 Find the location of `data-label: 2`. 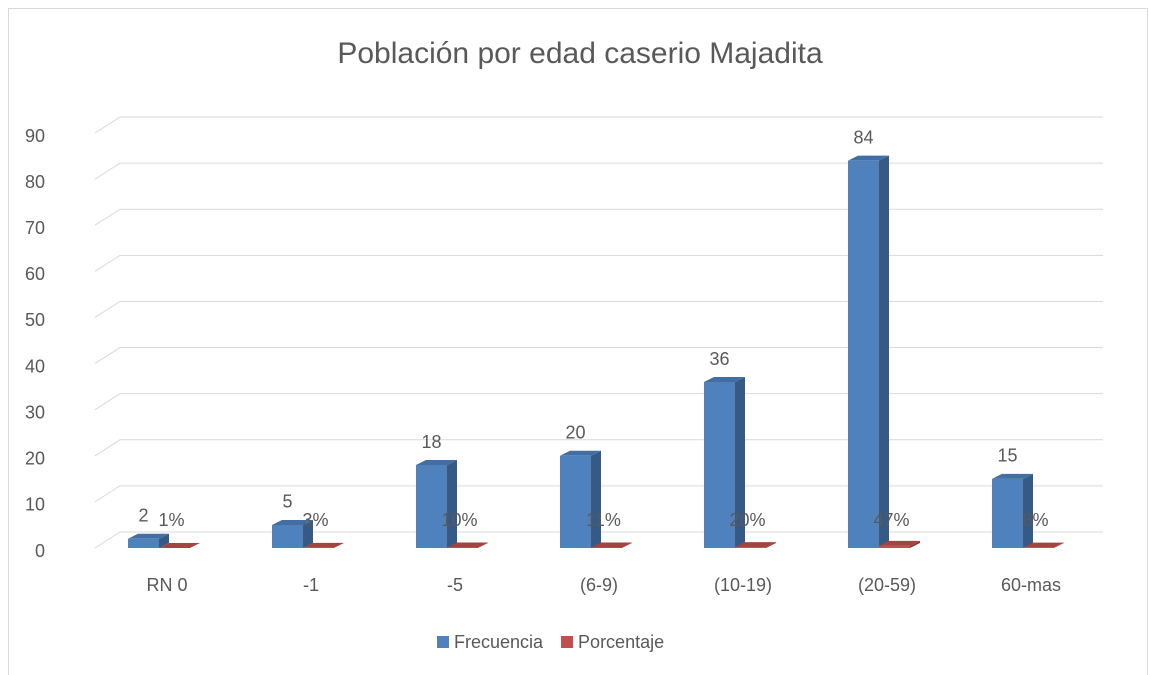

data-label: 2 is located at coordinates (143, 516).